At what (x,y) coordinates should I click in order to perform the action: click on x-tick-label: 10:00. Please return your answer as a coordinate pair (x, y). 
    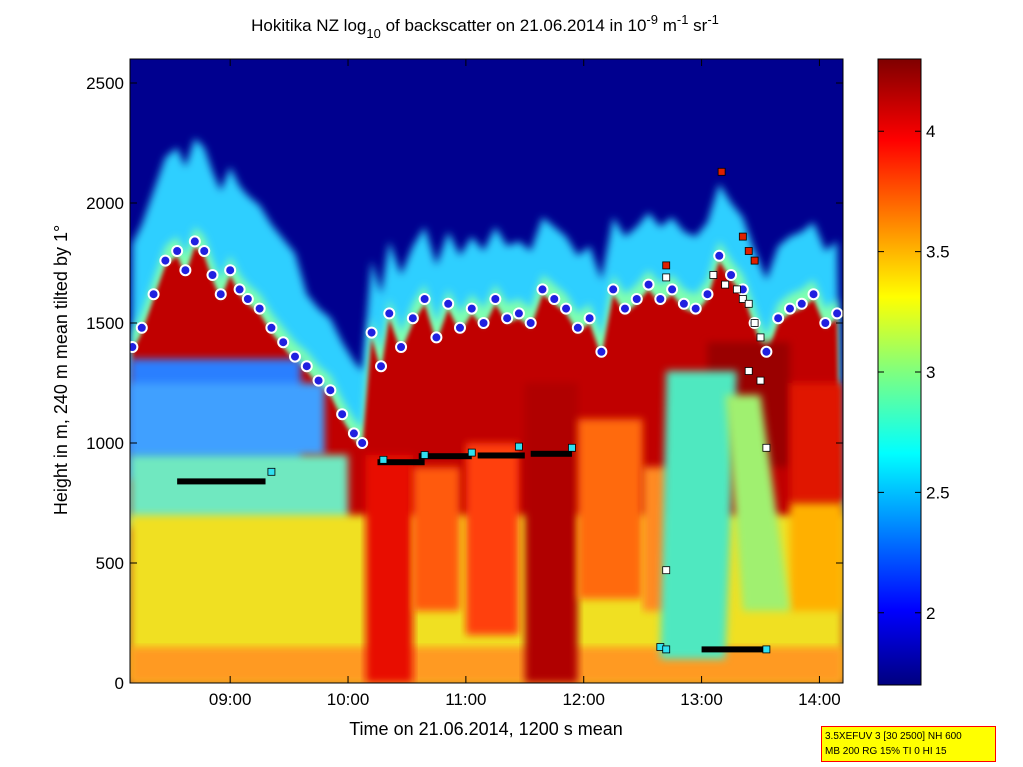
    Looking at the image, I should click on (348, 699).